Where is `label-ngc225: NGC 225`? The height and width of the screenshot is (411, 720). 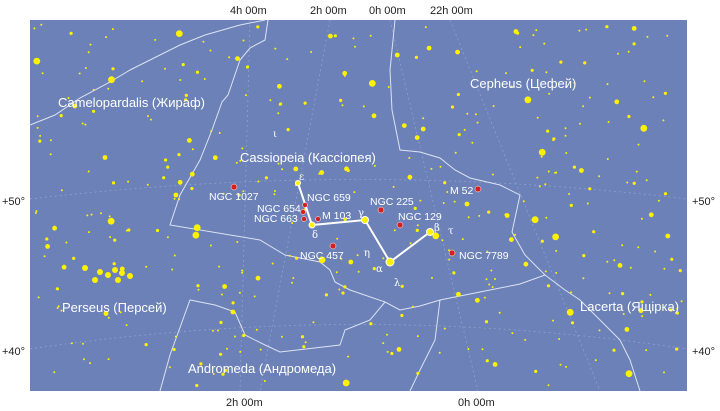
label-ngc225: NGC 225 is located at coordinates (392, 202).